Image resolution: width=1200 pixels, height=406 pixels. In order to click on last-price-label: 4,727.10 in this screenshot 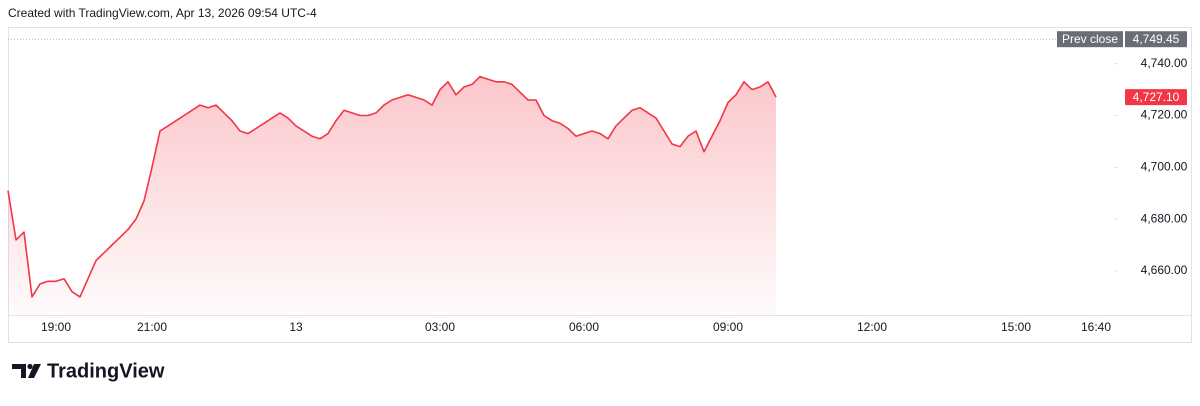, I will do `click(1156, 97)`.